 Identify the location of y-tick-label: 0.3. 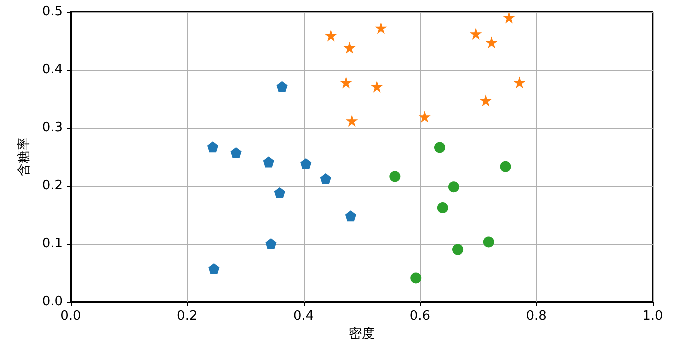
(52, 128).